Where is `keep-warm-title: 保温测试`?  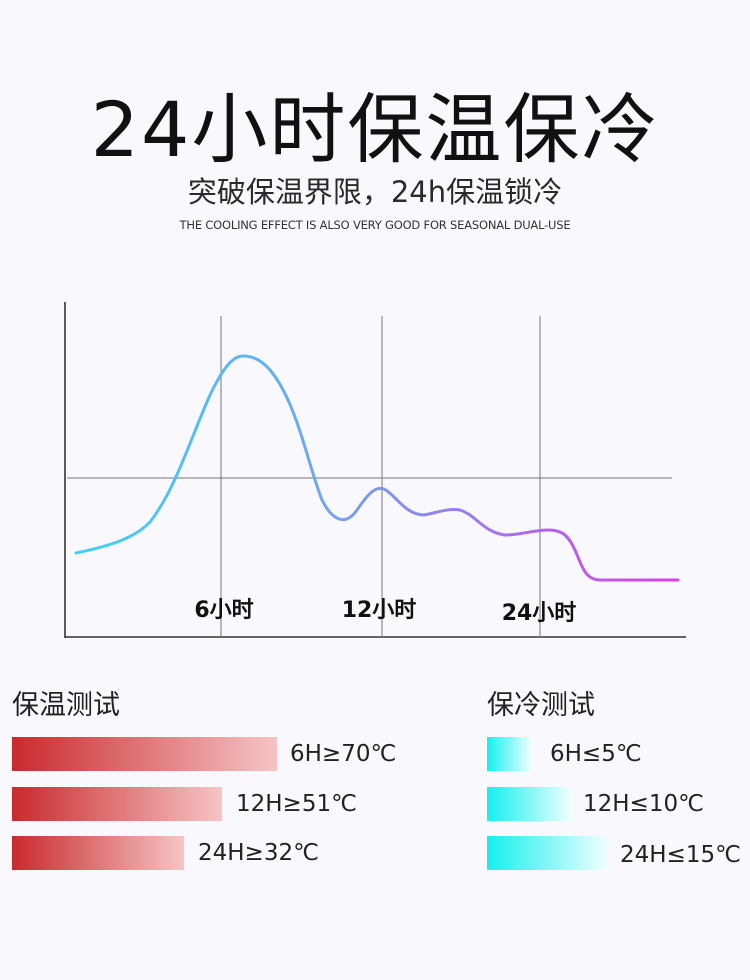 keep-warm-title: 保温测试 is located at coordinates (66, 705).